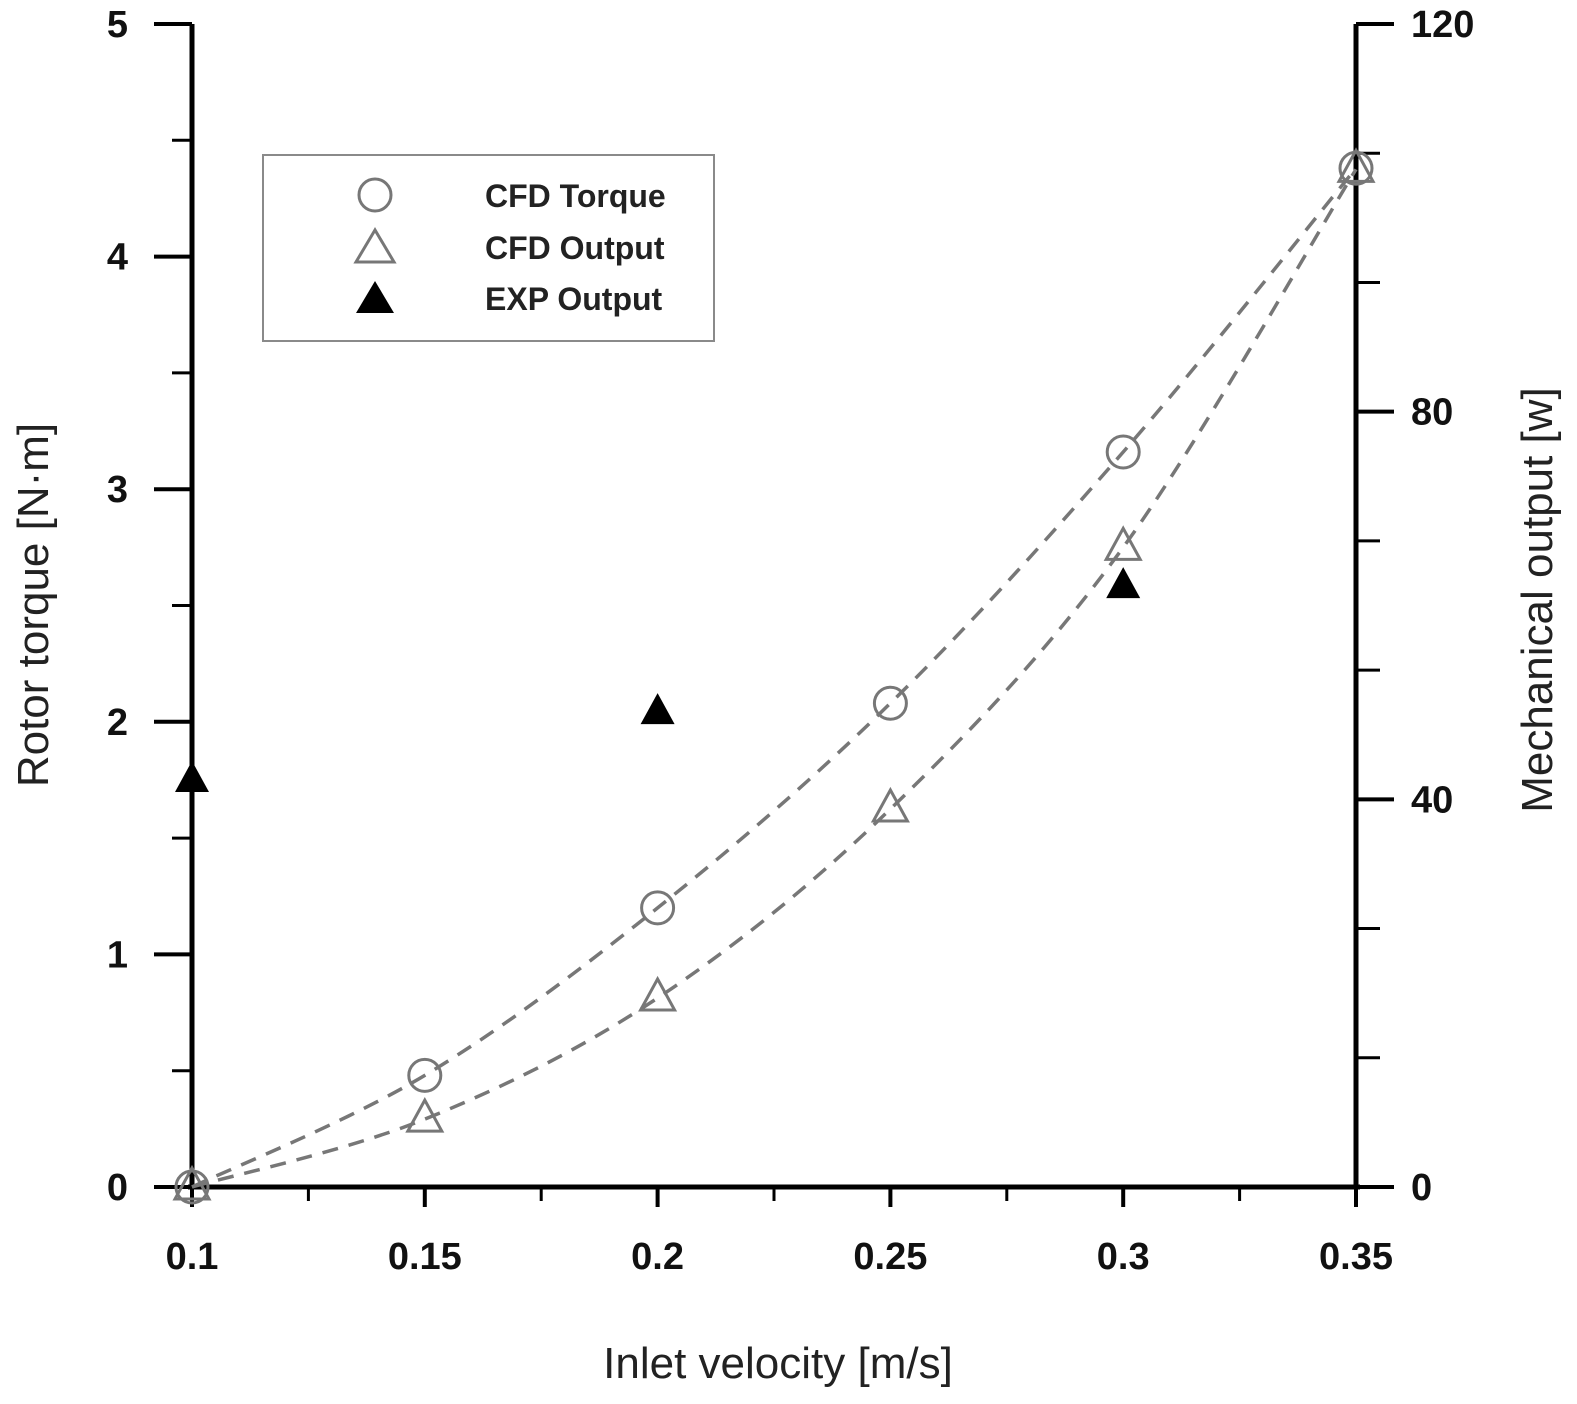 The width and height of the screenshot is (1577, 1404). What do you see at coordinates (1421, 1188) in the screenshot?
I see `y-right-tick-label: 0` at bounding box center [1421, 1188].